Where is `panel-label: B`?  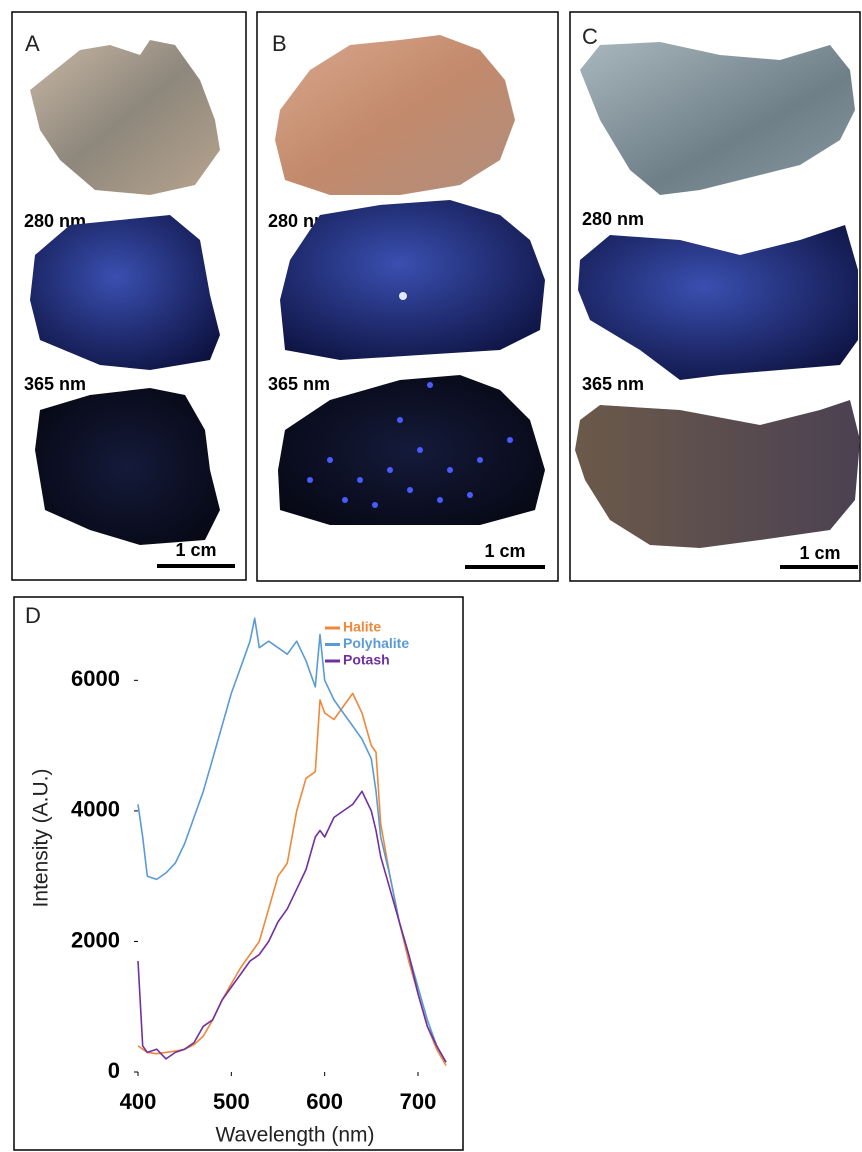
panel-label: B is located at coordinates (279, 43).